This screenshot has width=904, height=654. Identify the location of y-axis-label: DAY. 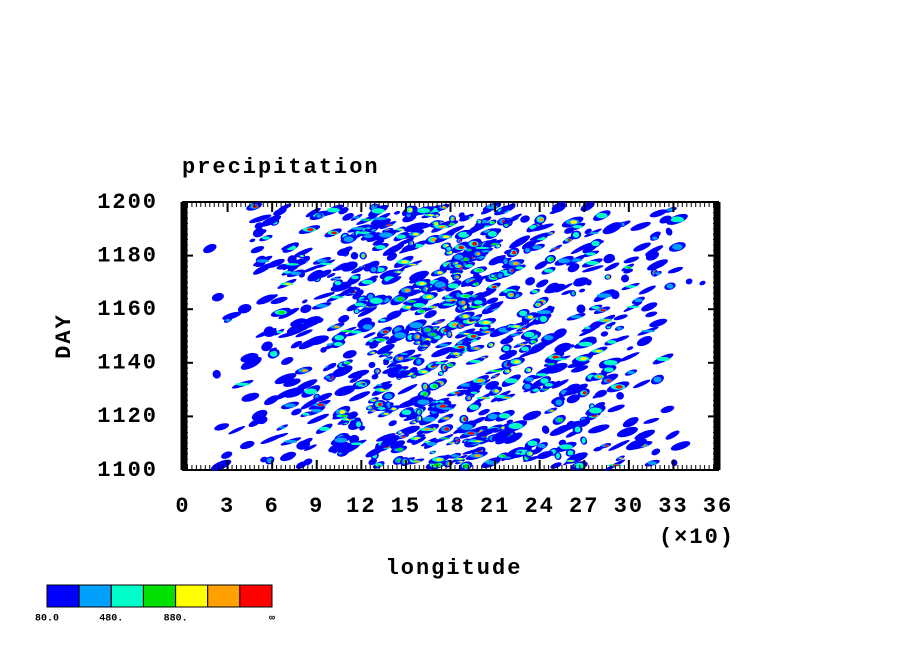
(64, 336).